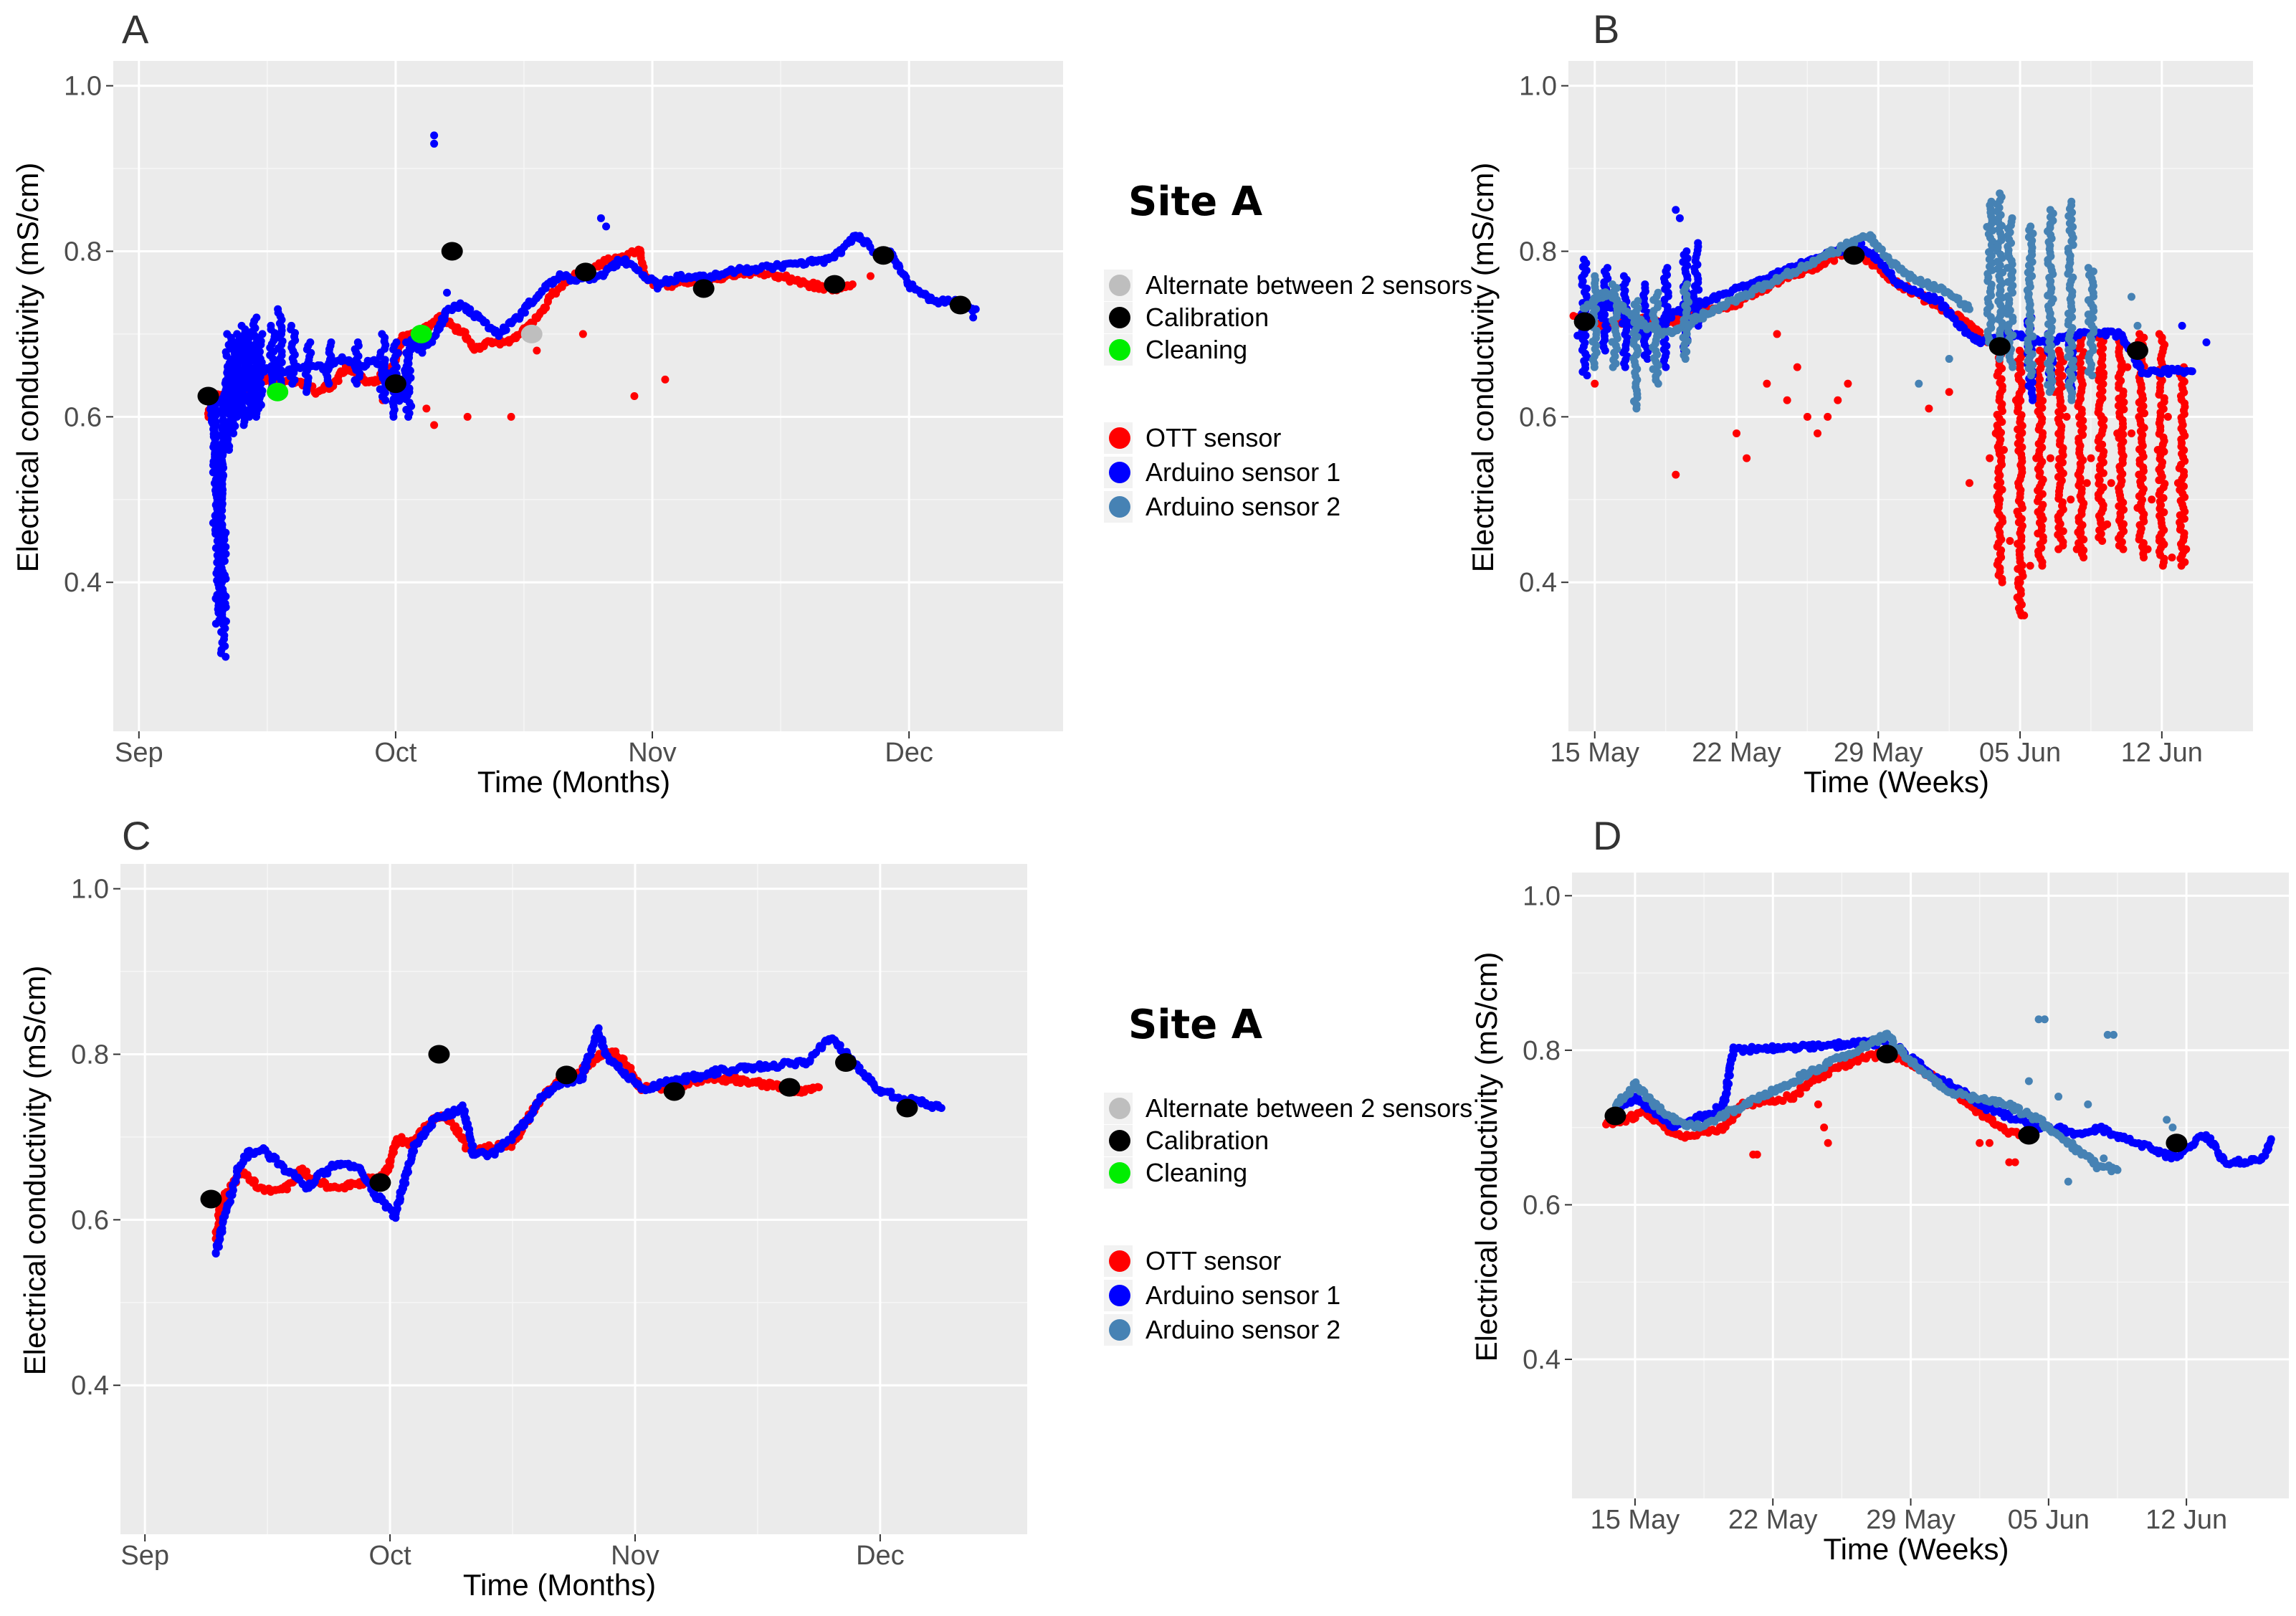  I want to click on panel-label: C, so click(136, 835).